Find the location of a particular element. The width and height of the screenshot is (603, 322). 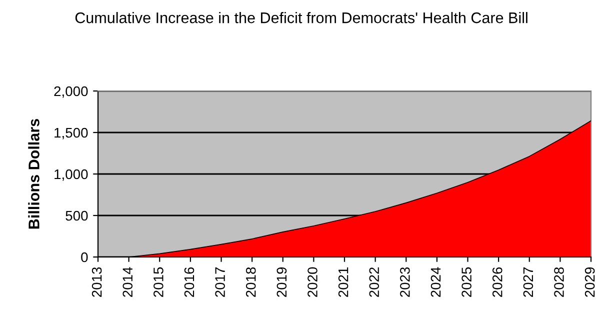

x-tick-label: 2023 is located at coordinates (405, 282).